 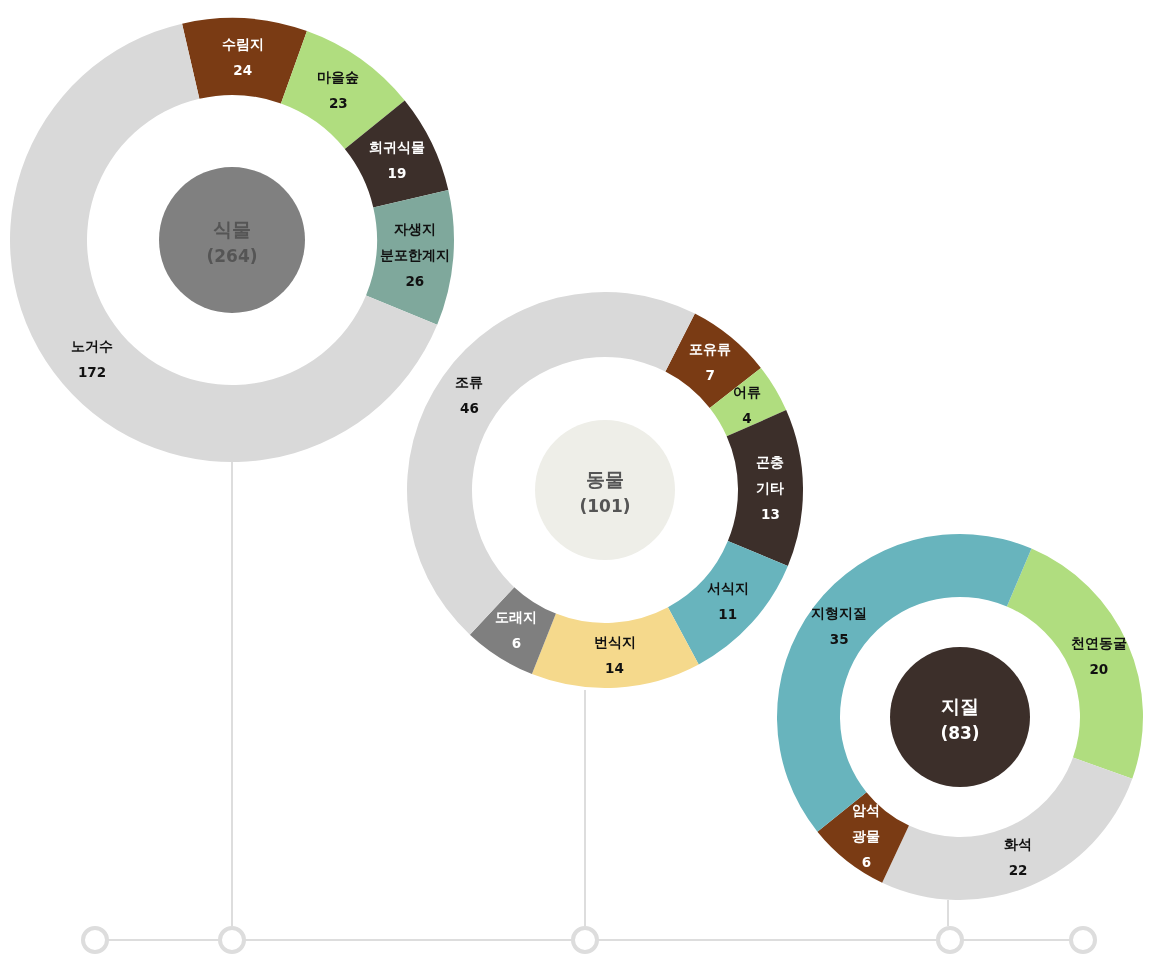 I want to click on data-label: 23, so click(x=338, y=103).